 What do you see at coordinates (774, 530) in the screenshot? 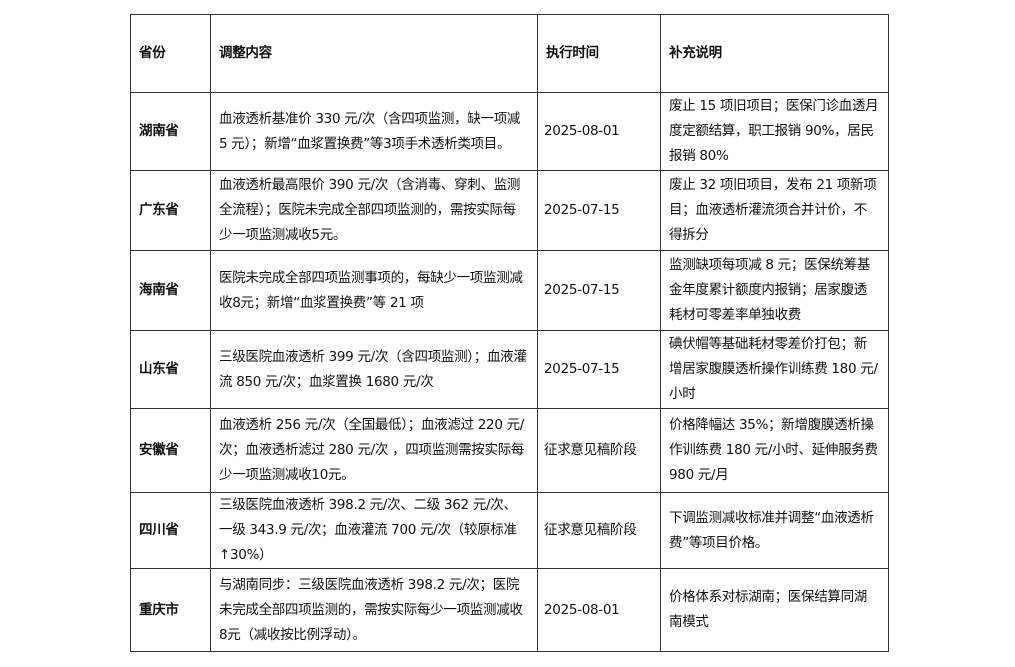
I see `note-cell: 下调监测减收标准并调整“血液透析费”等项目价格。` at bounding box center [774, 530].